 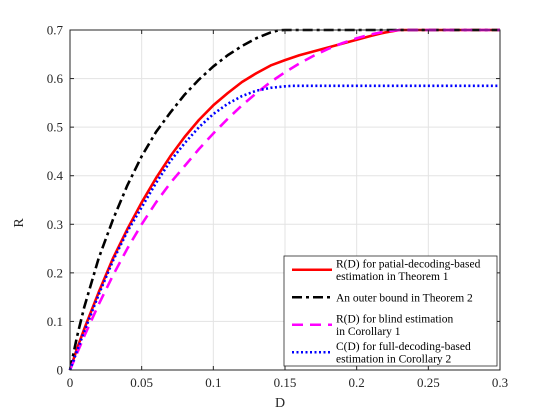 What do you see at coordinates (141, 382) in the screenshot?
I see `x-tick-label: 0.05` at bounding box center [141, 382].